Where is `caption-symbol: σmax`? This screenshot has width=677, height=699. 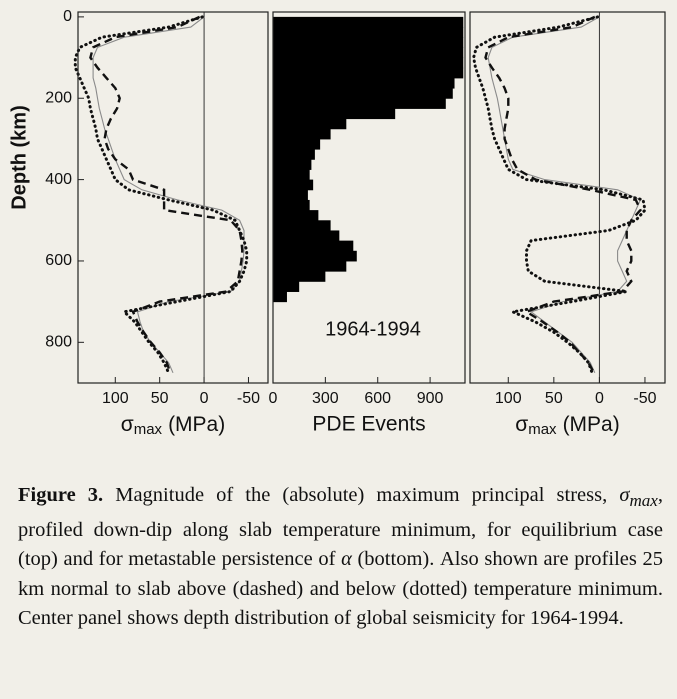 caption-symbol: σmax is located at coordinates (638, 497).